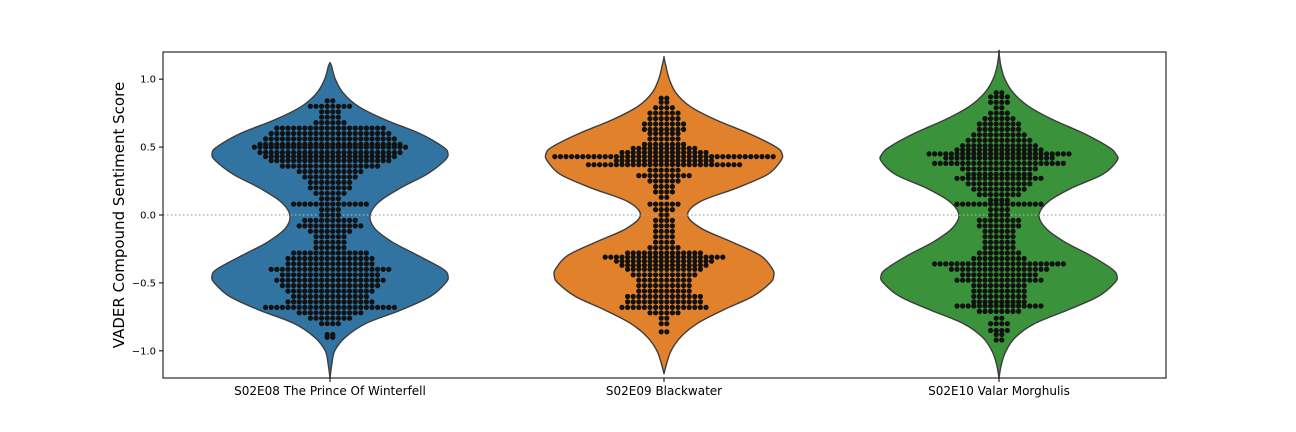  What do you see at coordinates (147, 216) in the screenshot?
I see `y-axis: −1.0−0.50.00.51.0` at bounding box center [147, 216].